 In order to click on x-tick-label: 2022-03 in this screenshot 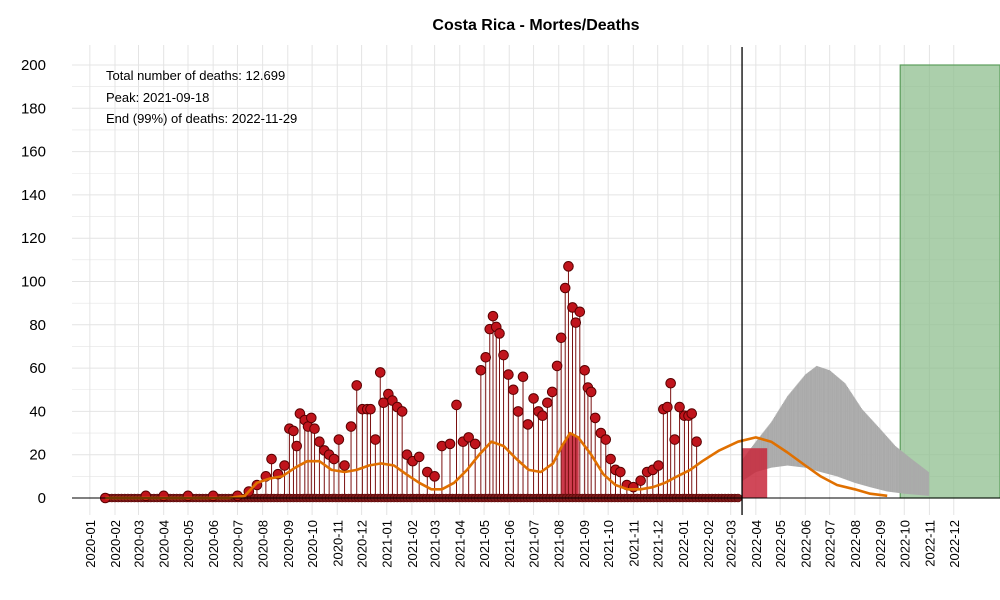, I will do `click(731, 544)`.